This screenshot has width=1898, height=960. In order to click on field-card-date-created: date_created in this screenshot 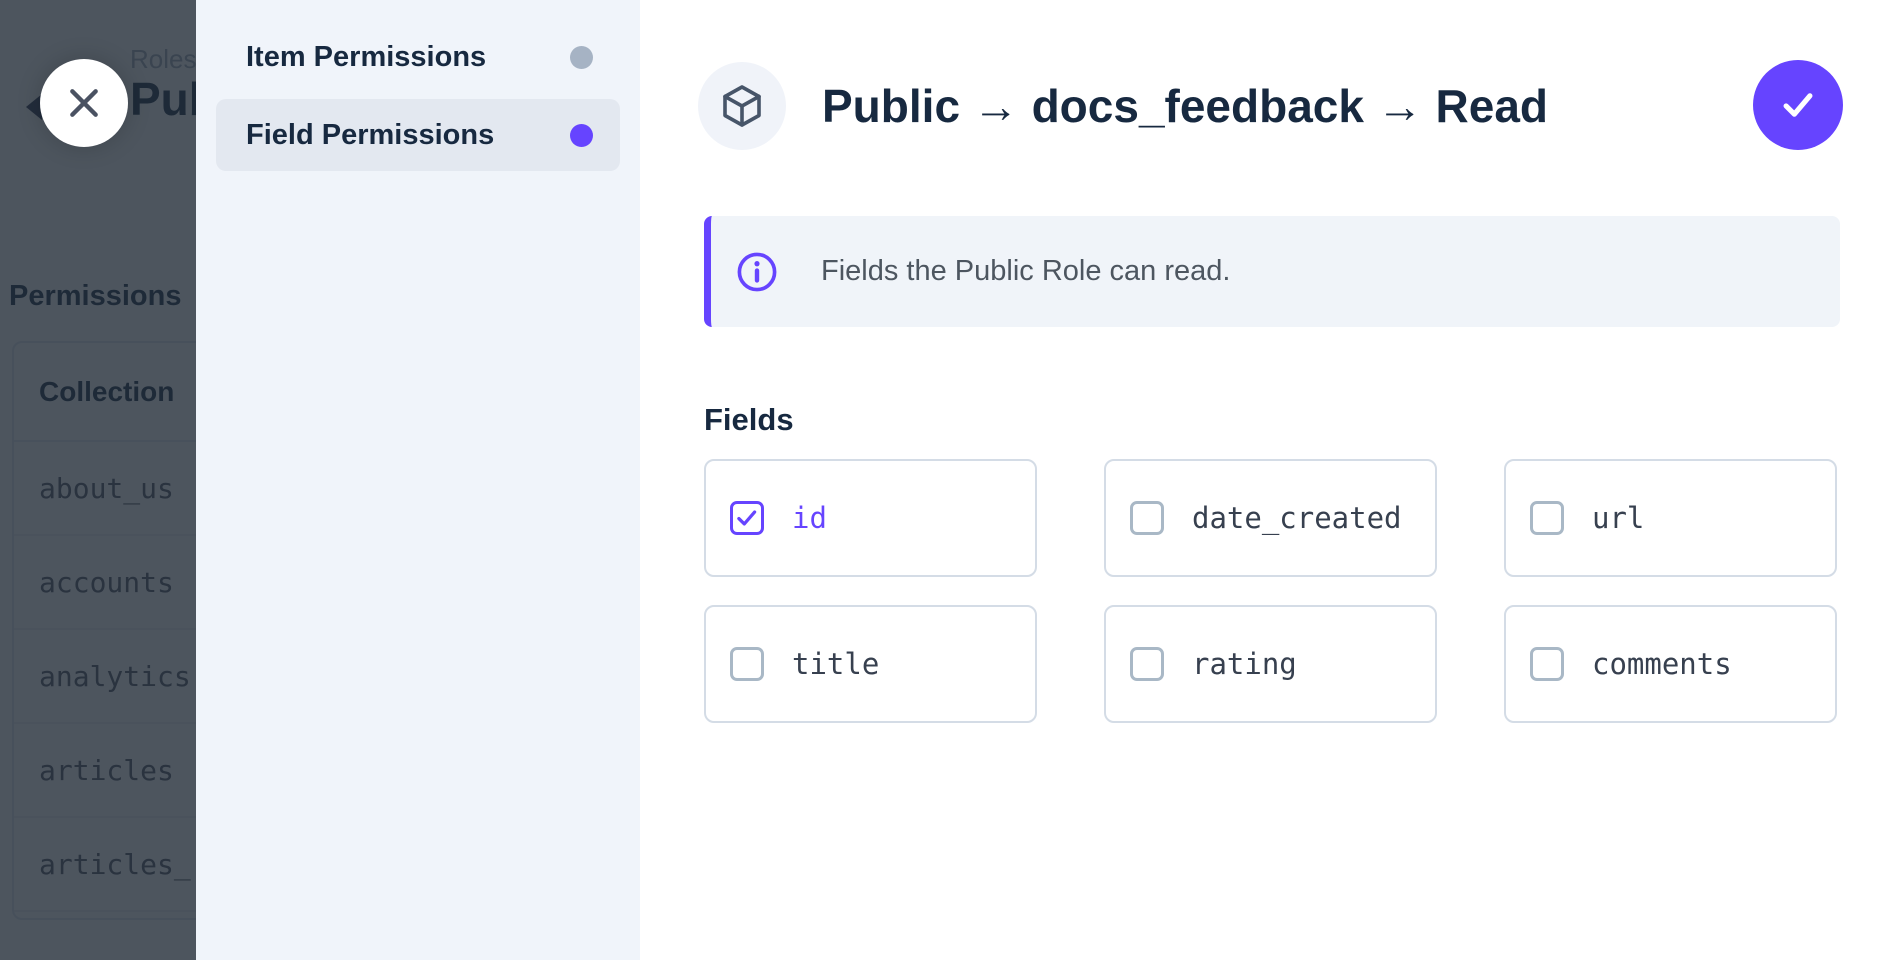, I will do `click(1270, 518)`.